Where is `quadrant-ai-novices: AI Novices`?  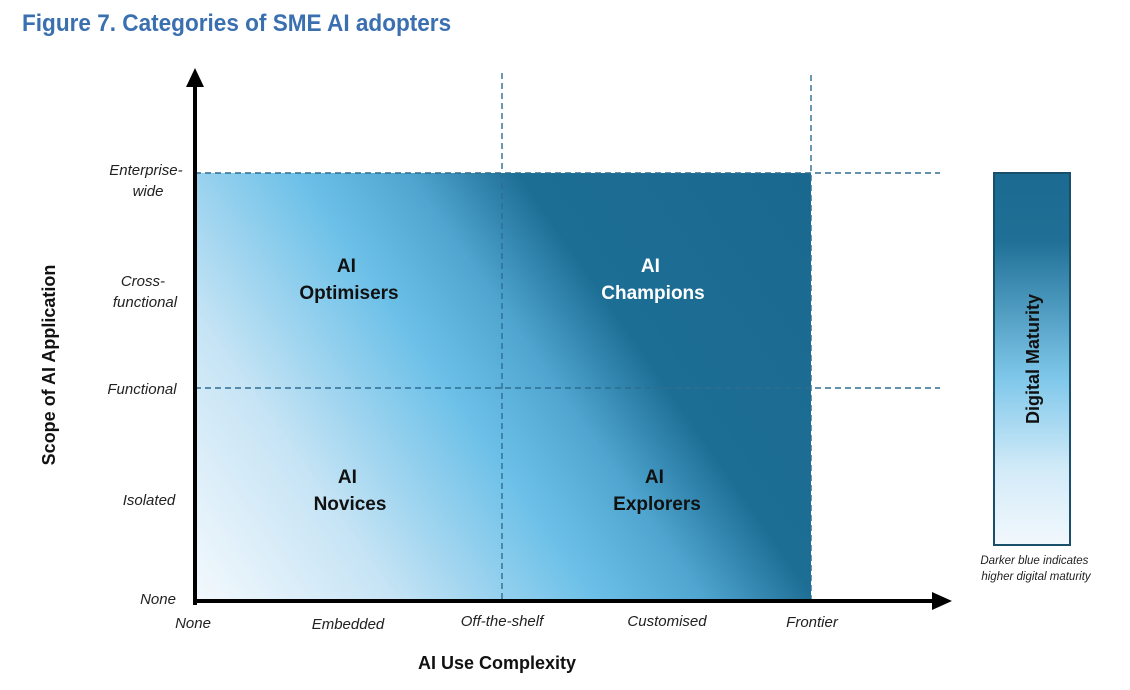 quadrant-ai-novices: AI Novices is located at coordinates (350, 491).